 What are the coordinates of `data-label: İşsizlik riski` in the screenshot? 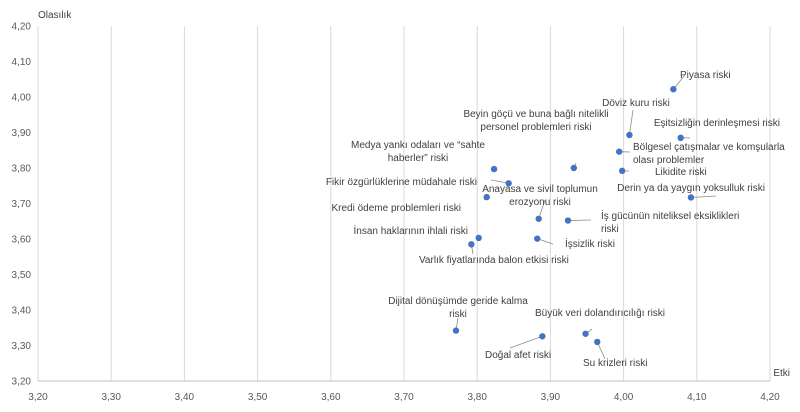 It's located at (590, 243).